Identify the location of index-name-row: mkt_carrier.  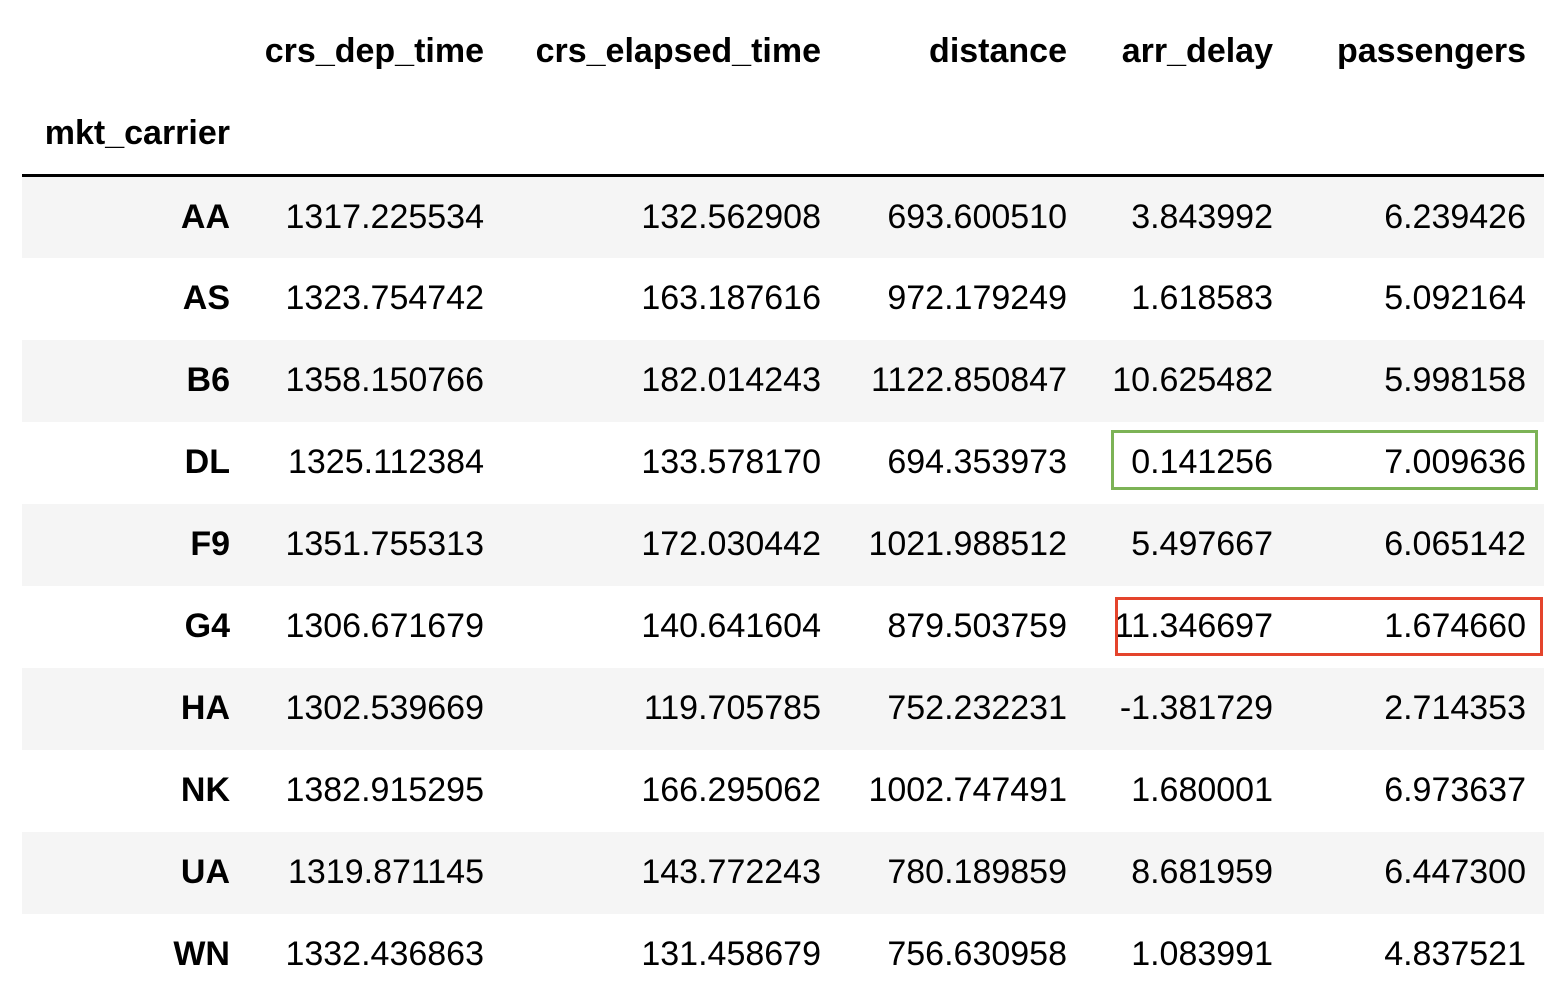
(783, 134).